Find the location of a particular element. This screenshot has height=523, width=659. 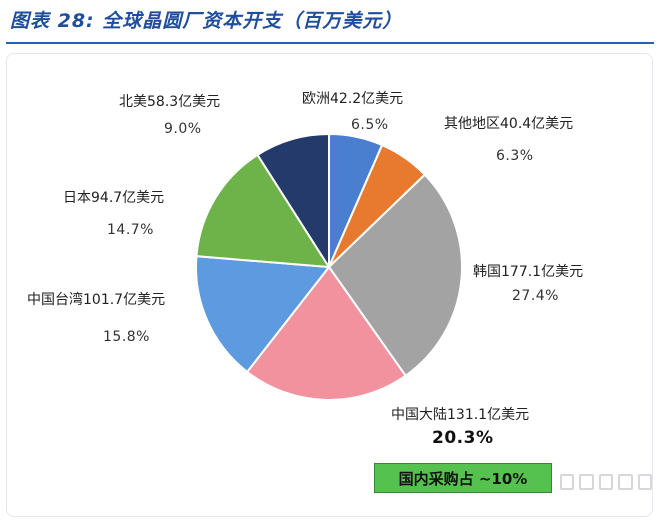

slice-label-north-america: 北美58.3亿美元 is located at coordinates (170, 102).